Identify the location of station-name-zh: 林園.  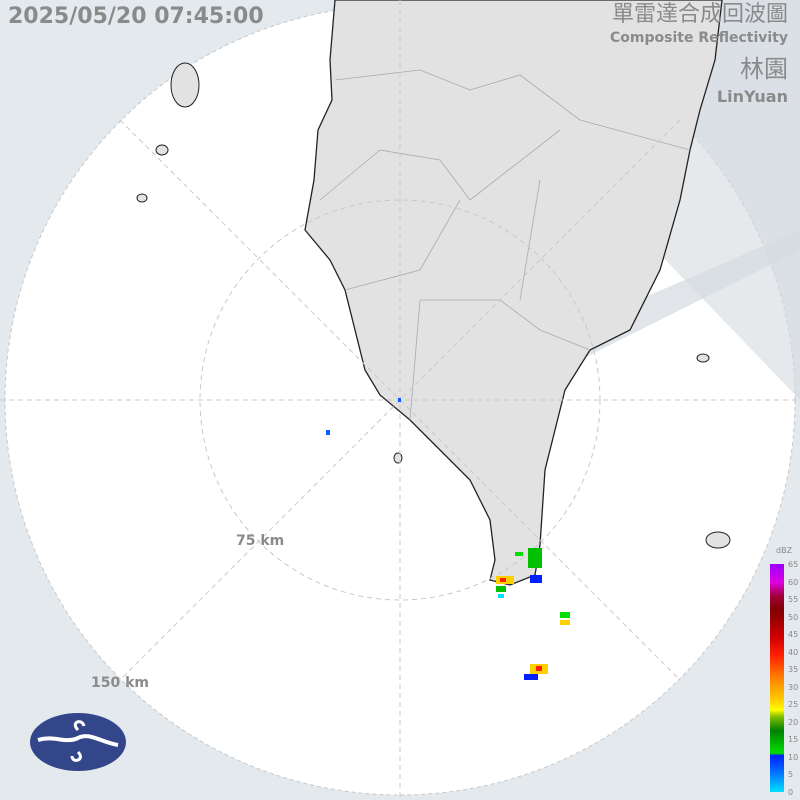
(764, 69).